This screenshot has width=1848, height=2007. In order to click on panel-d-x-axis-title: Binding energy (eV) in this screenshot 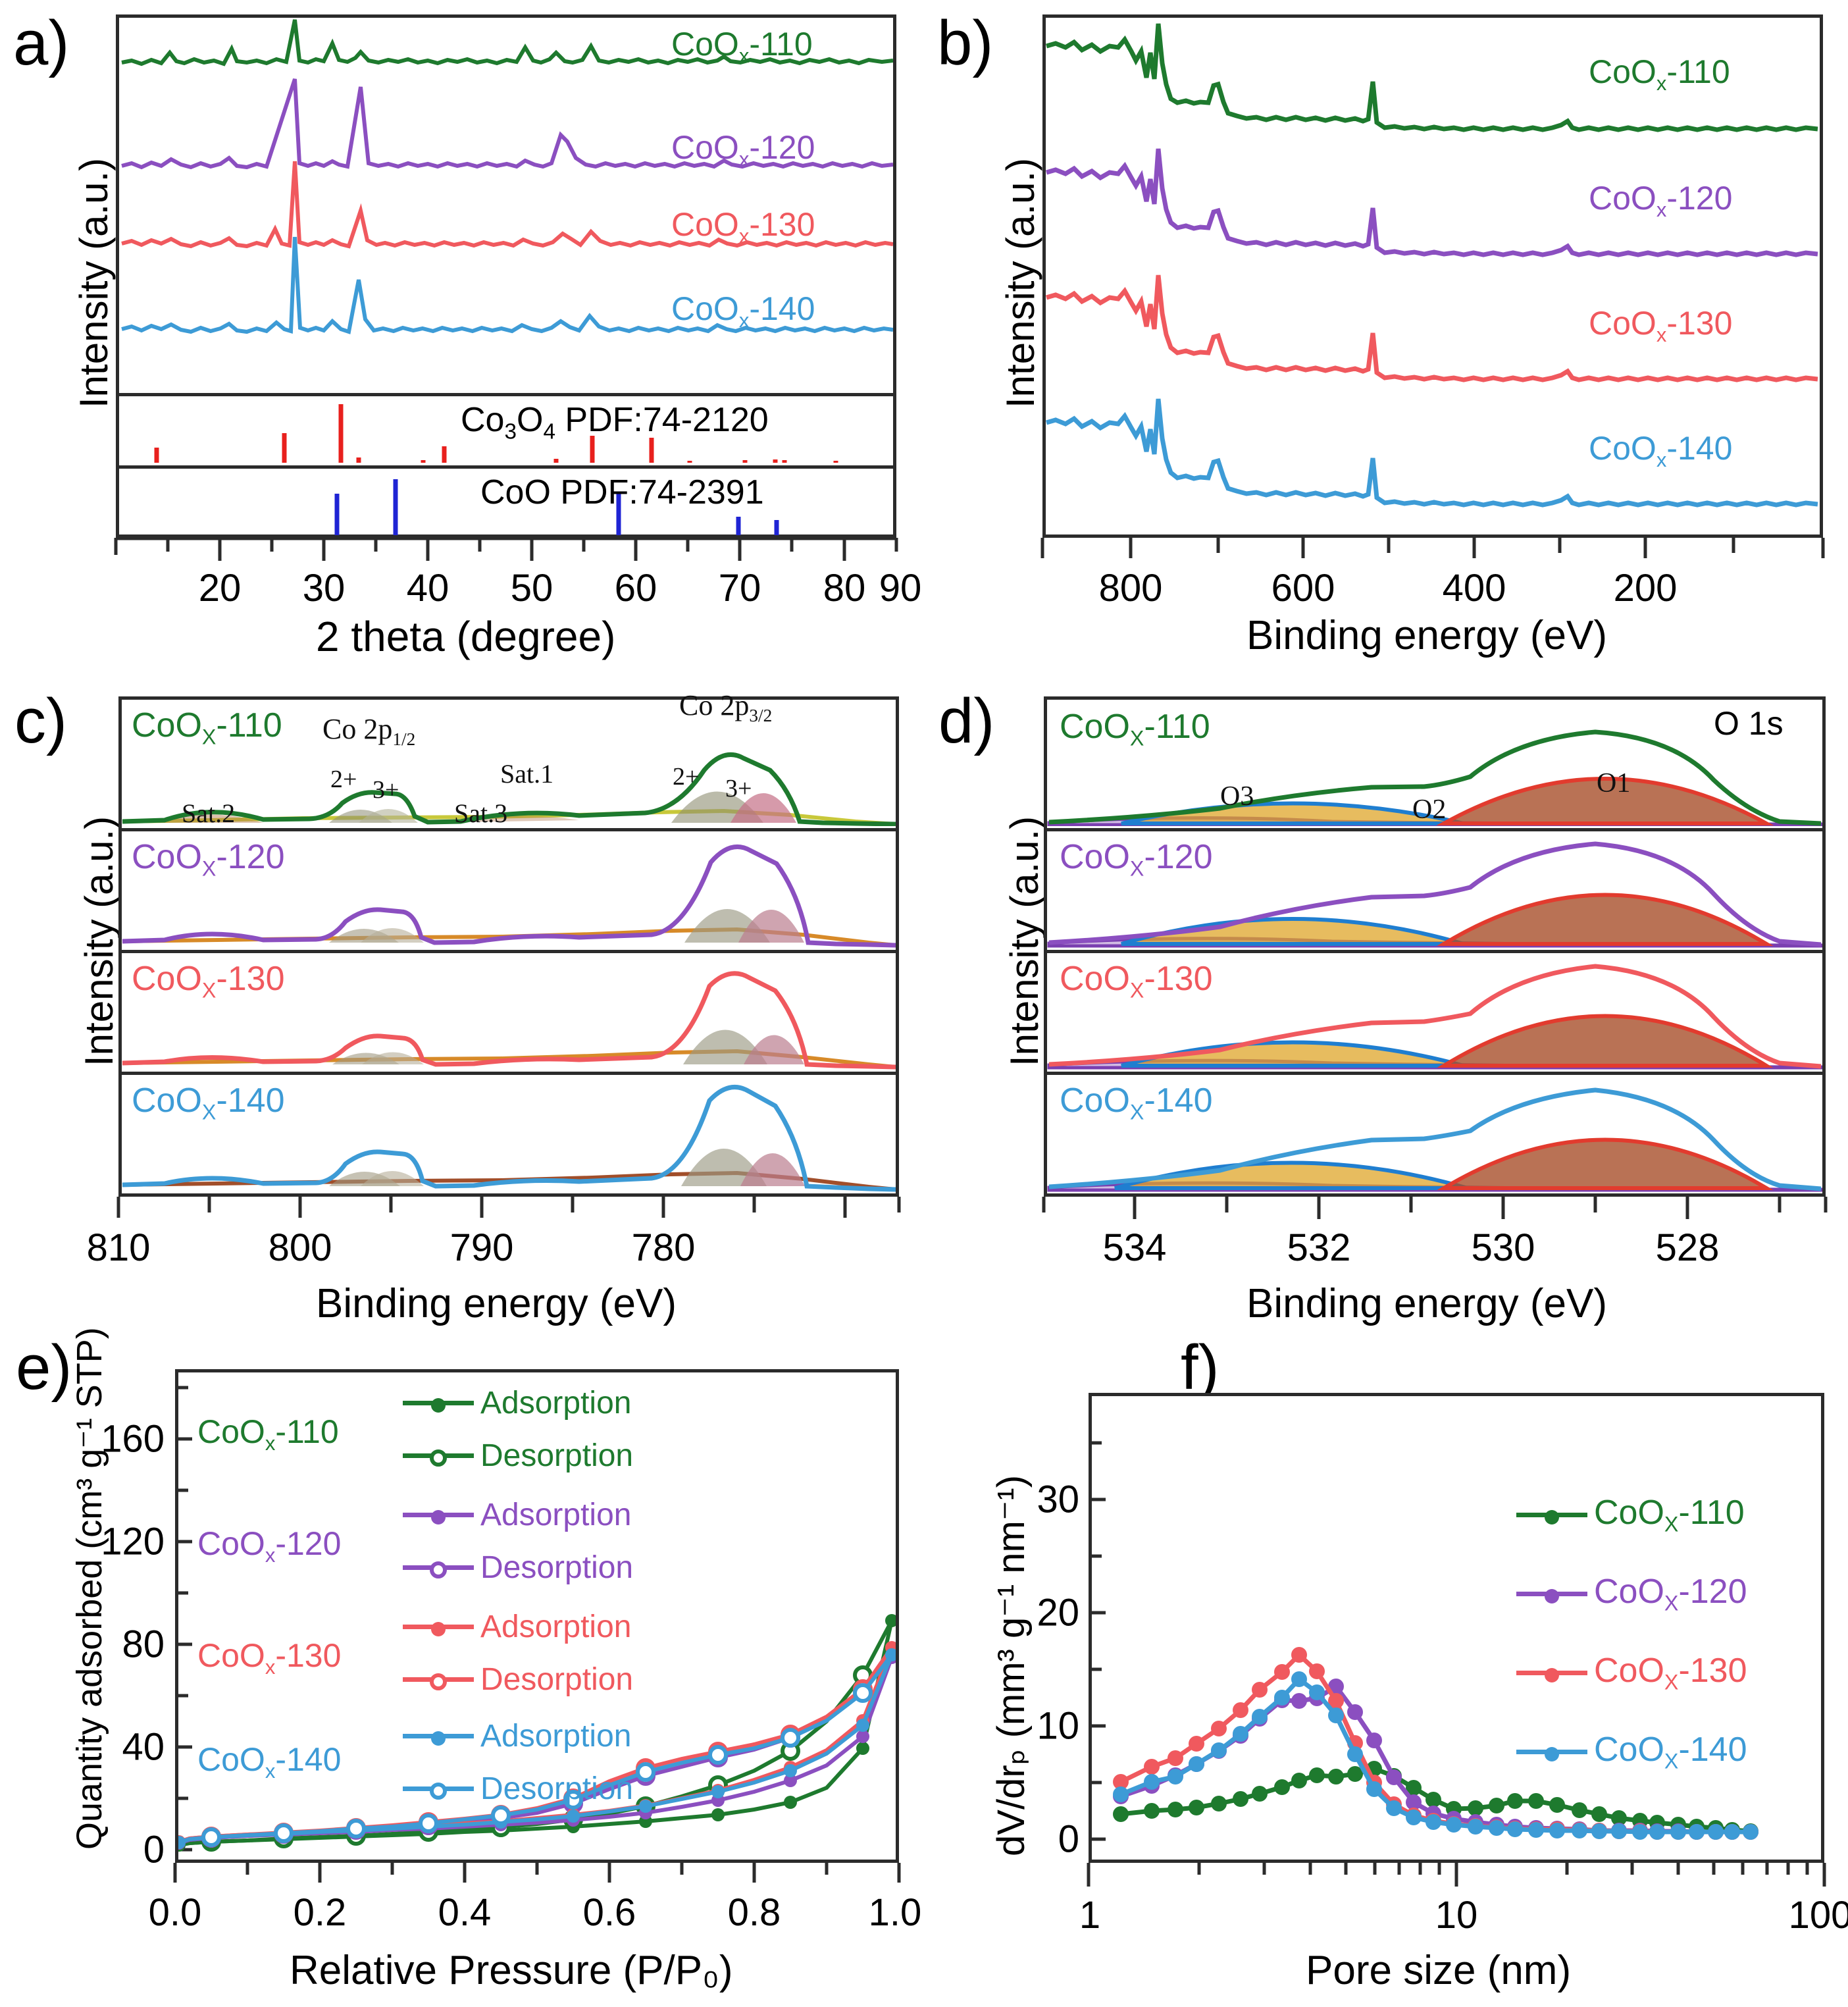, I will do `click(1426, 1303)`.